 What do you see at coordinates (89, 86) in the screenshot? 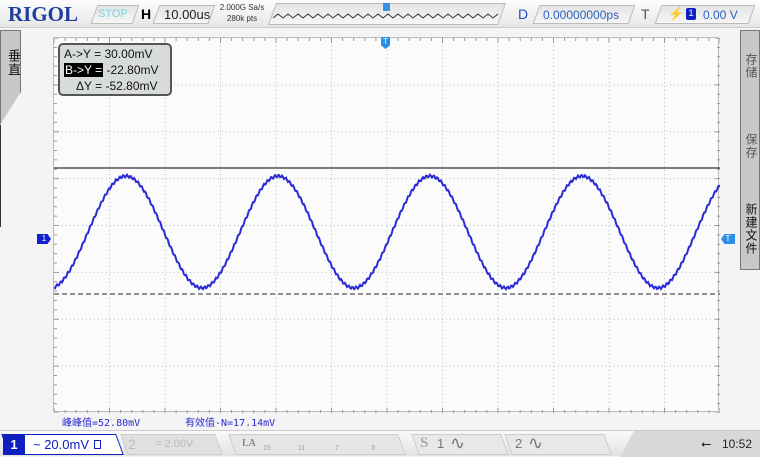
I see `cursor-delta-label: ΔY =` at bounding box center [89, 86].